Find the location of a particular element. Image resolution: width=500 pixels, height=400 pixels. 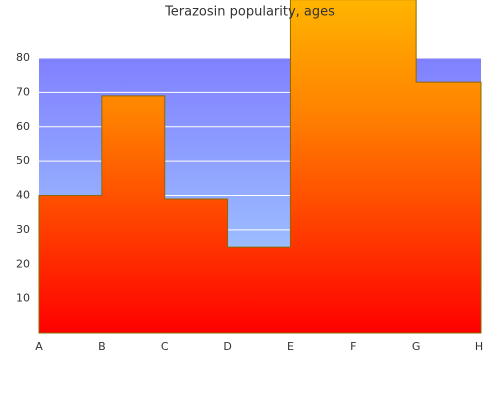

y-tick-label: 60 is located at coordinates (23, 126).